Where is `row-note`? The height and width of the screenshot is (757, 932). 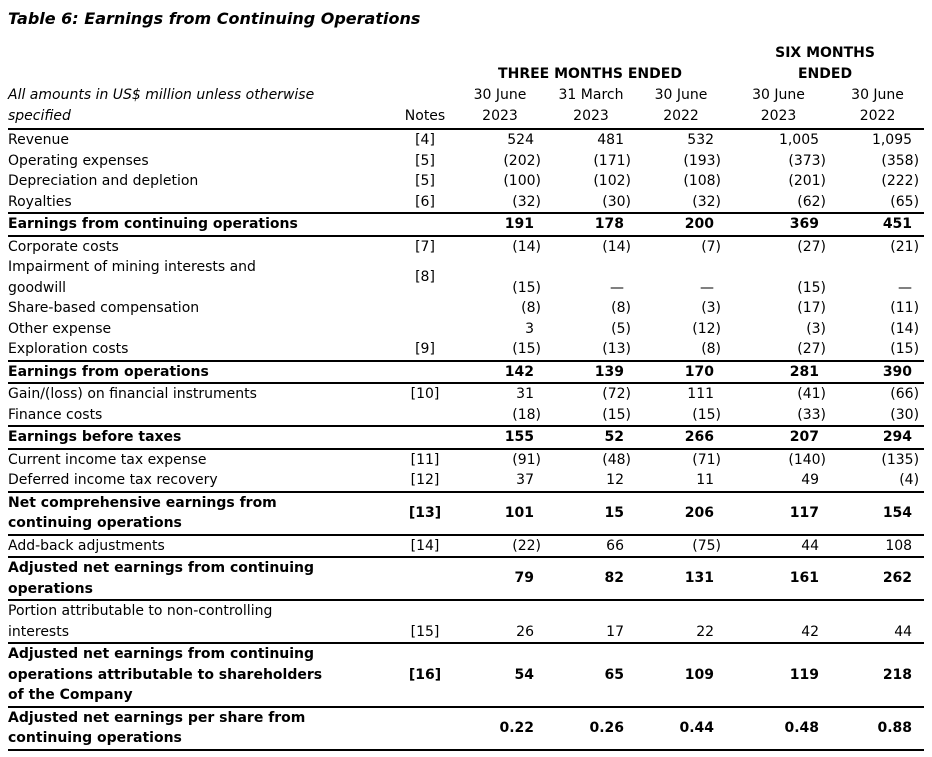
row-note is located at coordinates (425, 579).